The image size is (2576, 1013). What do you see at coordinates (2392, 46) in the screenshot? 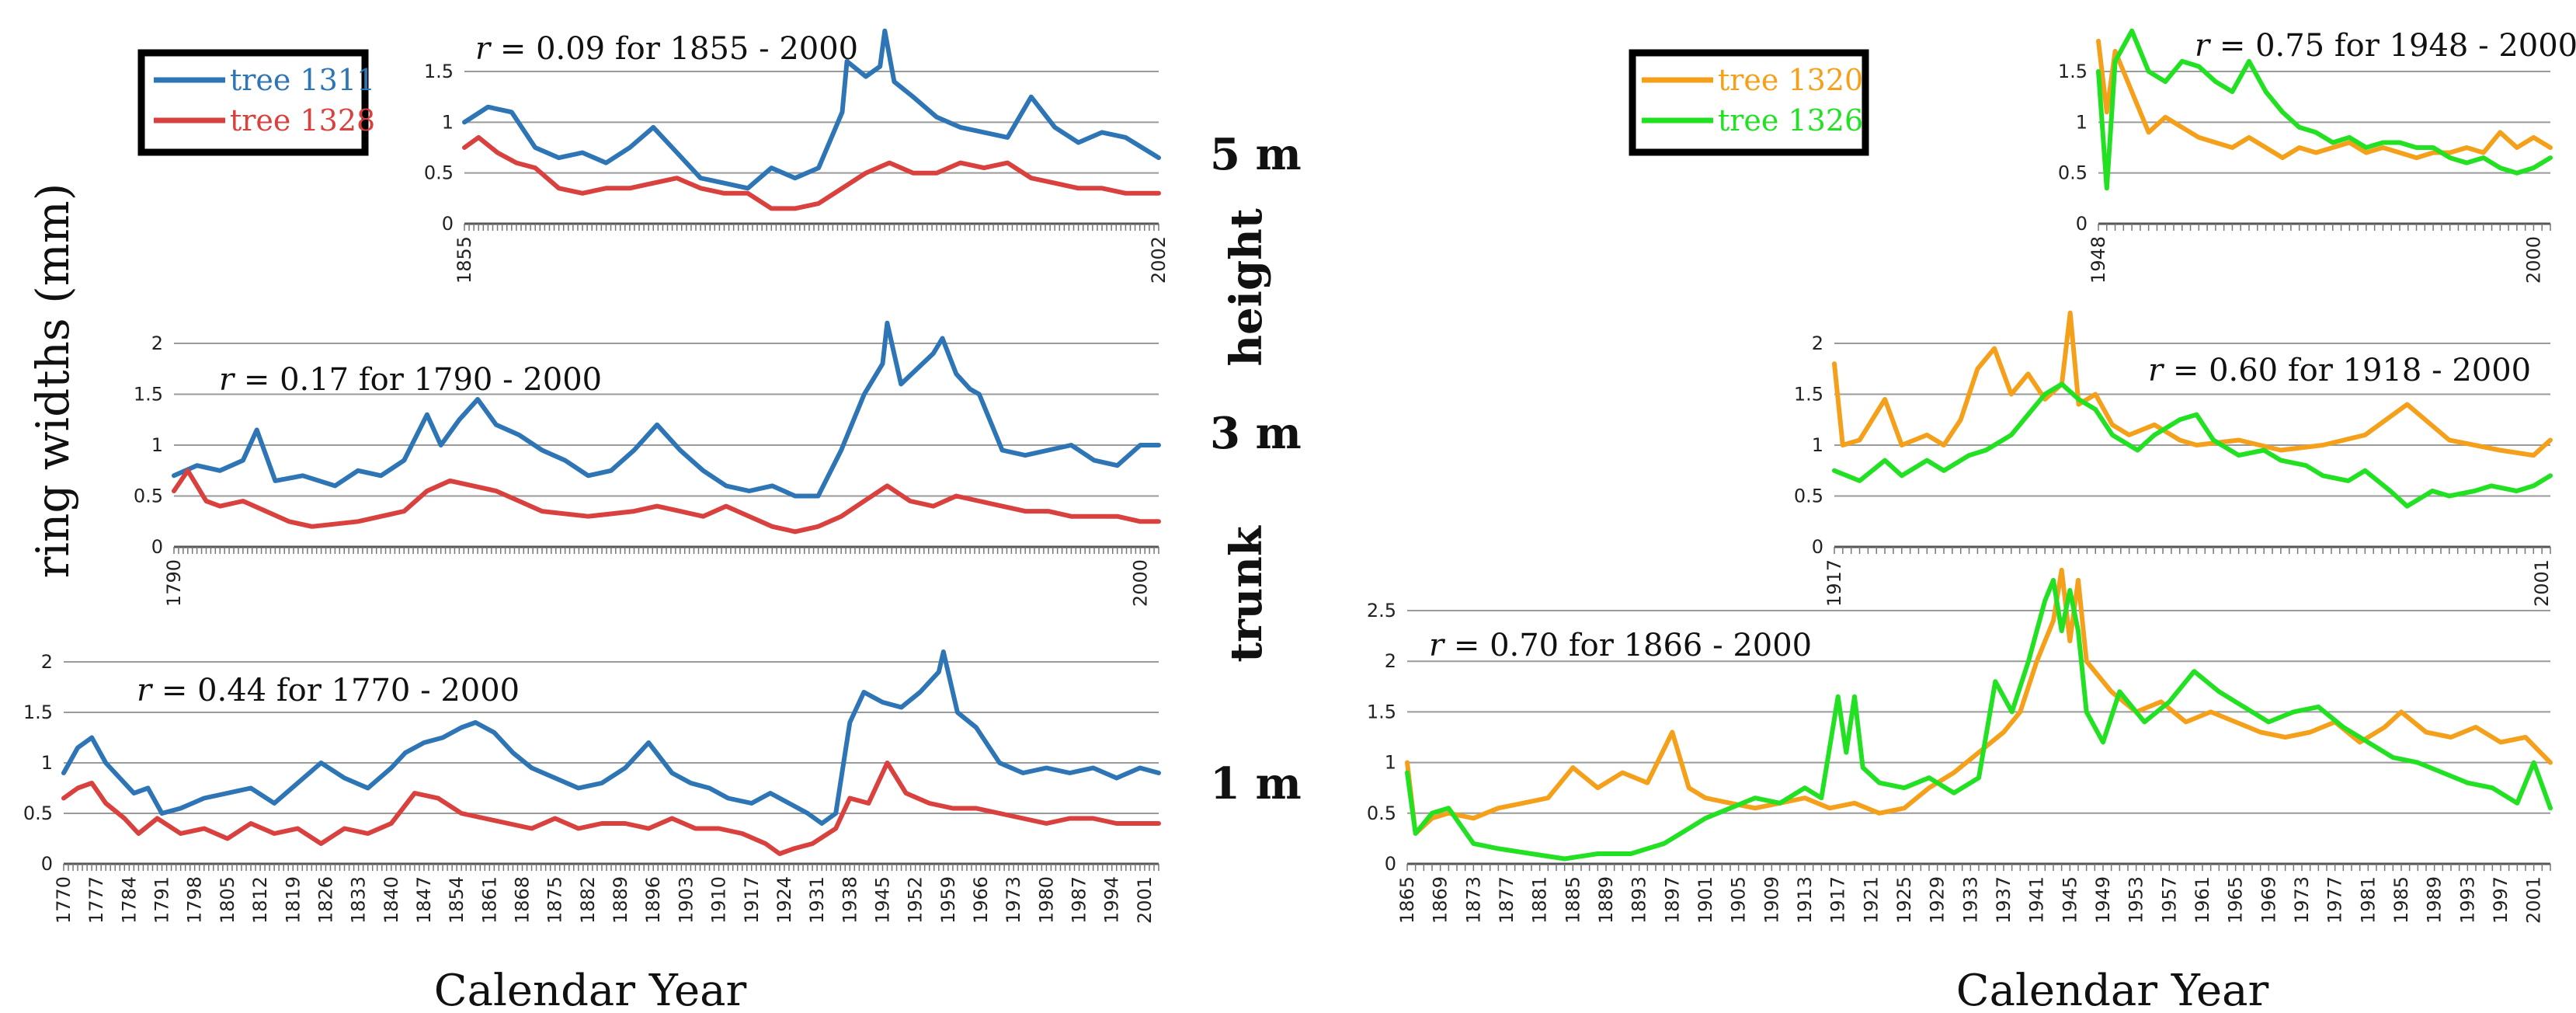
I see `correlation-text: = 0.75 for 1948 - 2000` at bounding box center [2392, 46].